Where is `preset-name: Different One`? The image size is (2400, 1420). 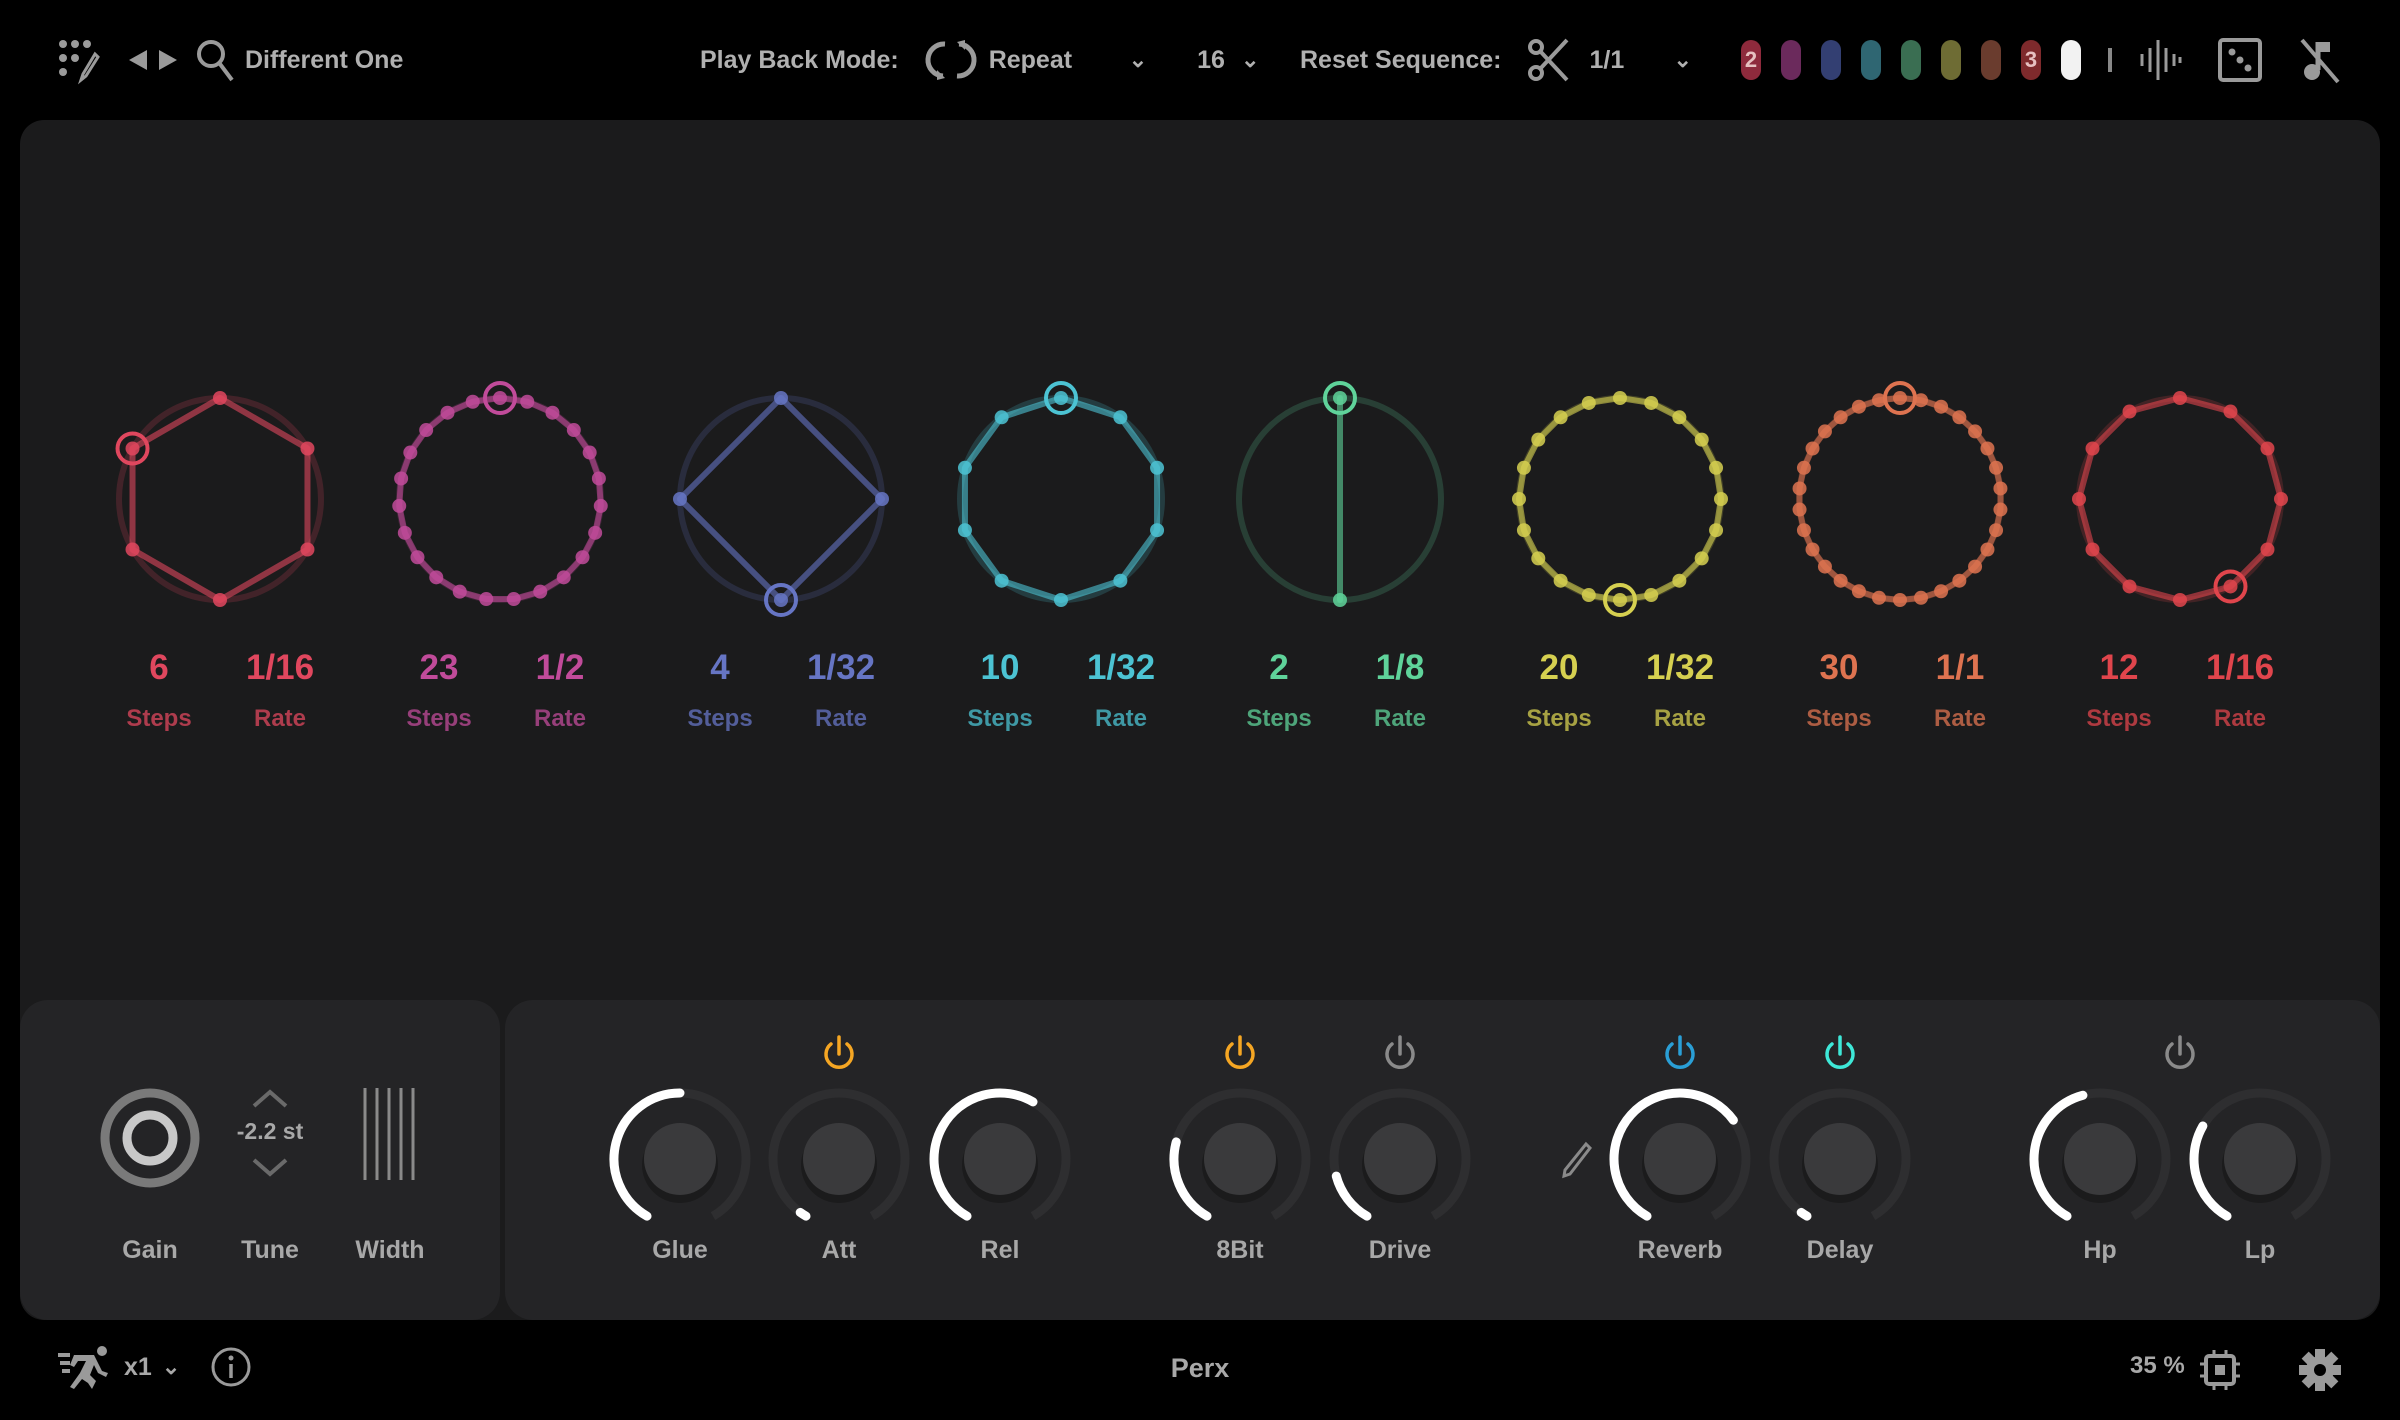
preset-name: Different One is located at coordinates (324, 59).